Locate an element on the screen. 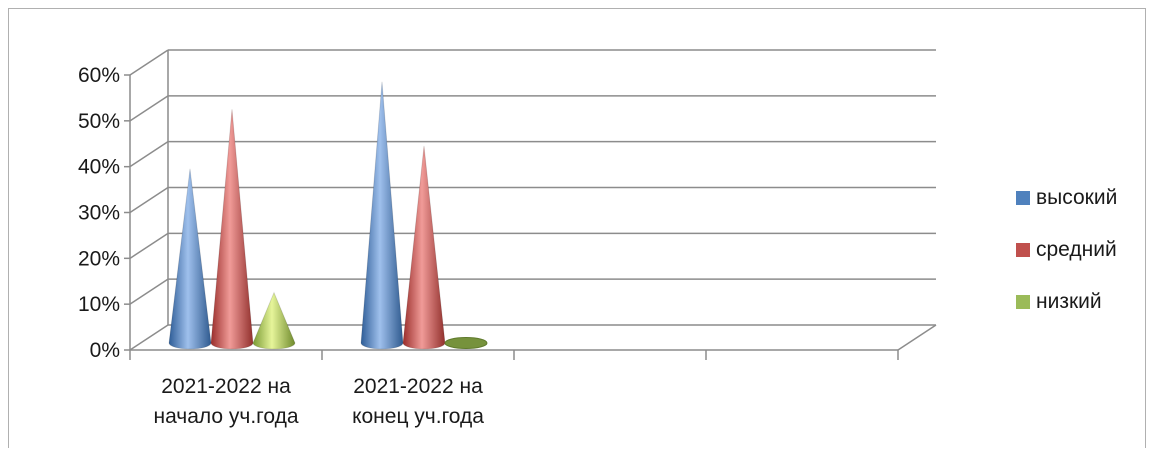  y-tick-label: 10% is located at coordinates (99, 304).